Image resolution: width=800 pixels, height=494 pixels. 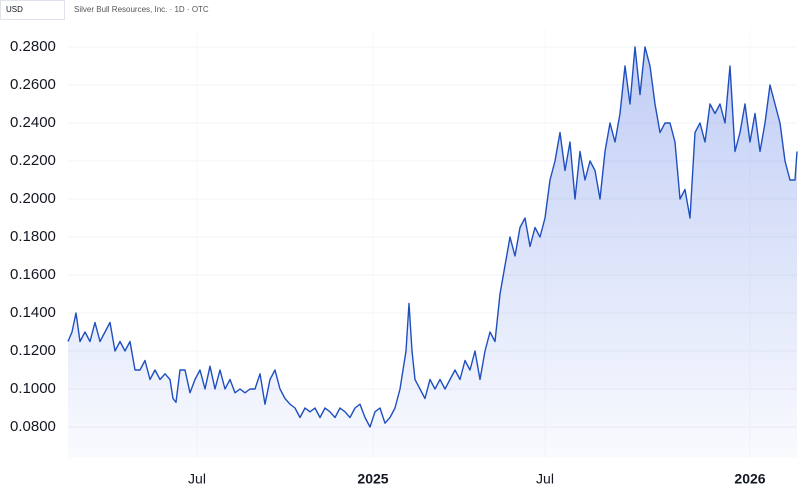 What do you see at coordinates (33, 84) in the screenshot?
I see `y-tick-label: 0.2600` at bounding box center [33, 84].